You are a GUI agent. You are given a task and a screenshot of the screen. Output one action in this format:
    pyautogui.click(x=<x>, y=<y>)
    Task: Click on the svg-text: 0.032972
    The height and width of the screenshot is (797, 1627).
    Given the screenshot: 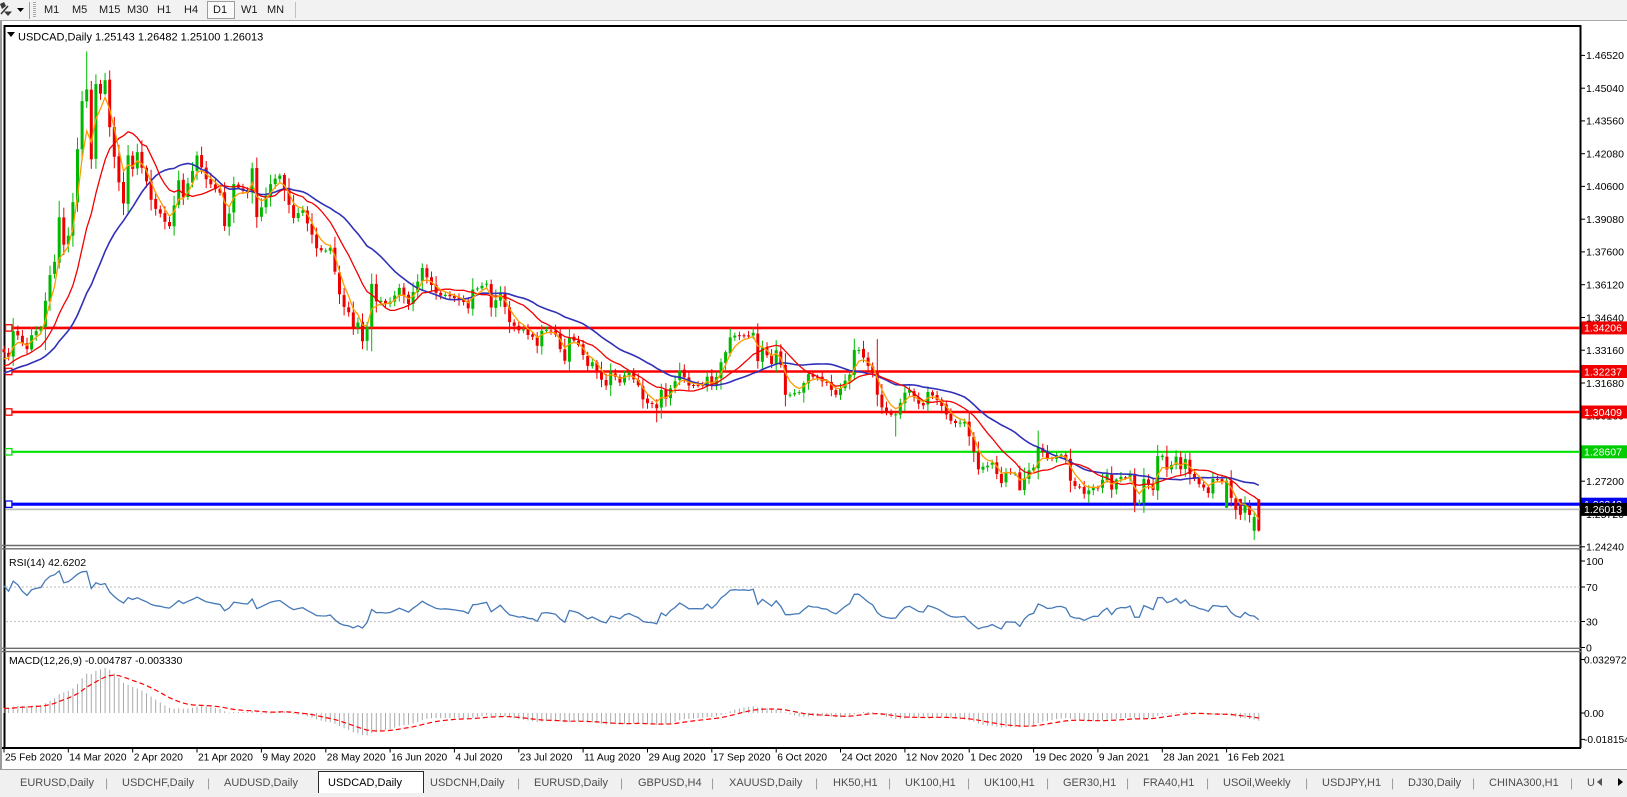 What is the action you would take?
    pyautogui.click(x=1605, y=660)
    